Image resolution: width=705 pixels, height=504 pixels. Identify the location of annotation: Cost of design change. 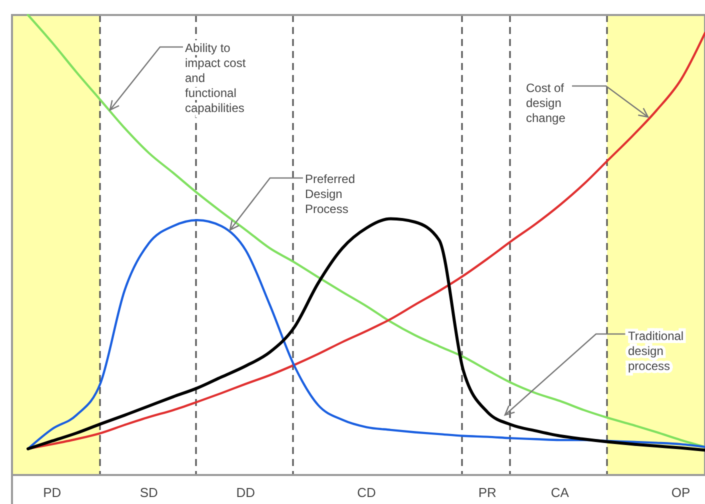
(546, 103).